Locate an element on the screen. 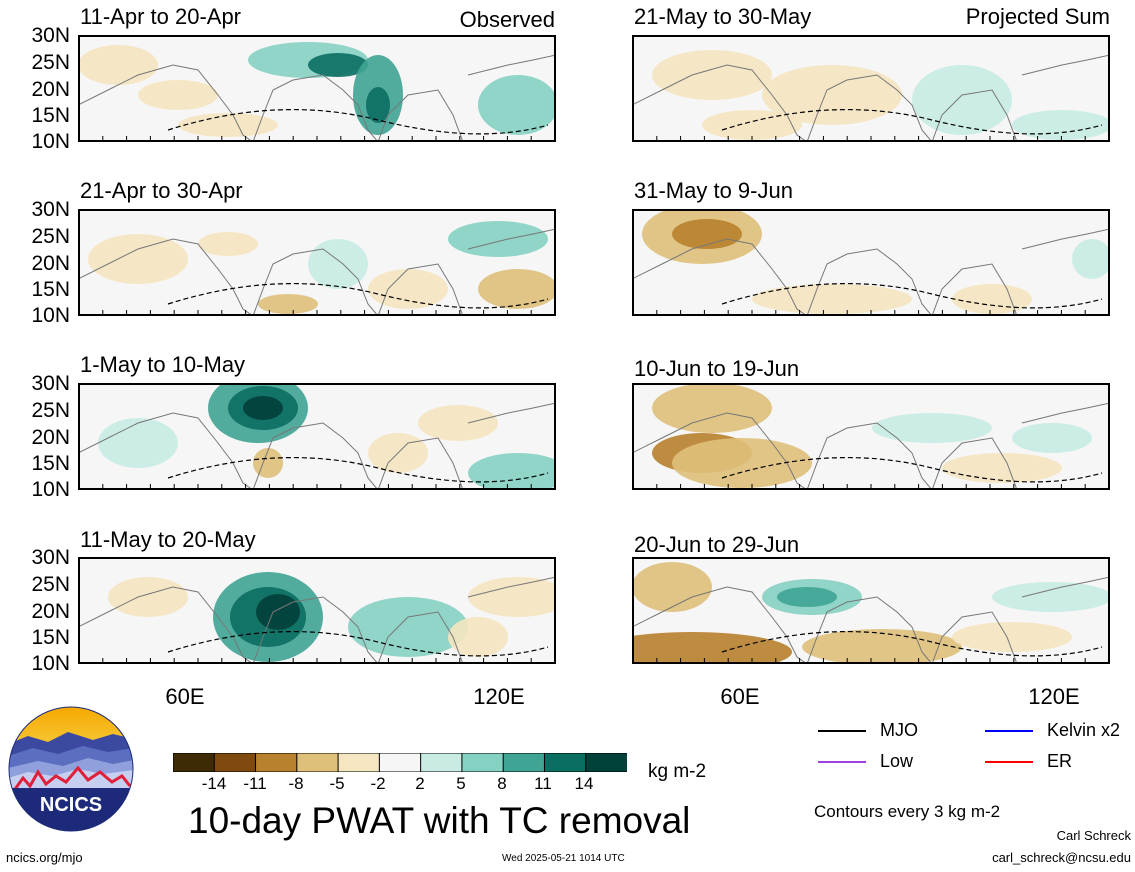  footer-author: Carl Schreck is located at coordinates (1093, 835).